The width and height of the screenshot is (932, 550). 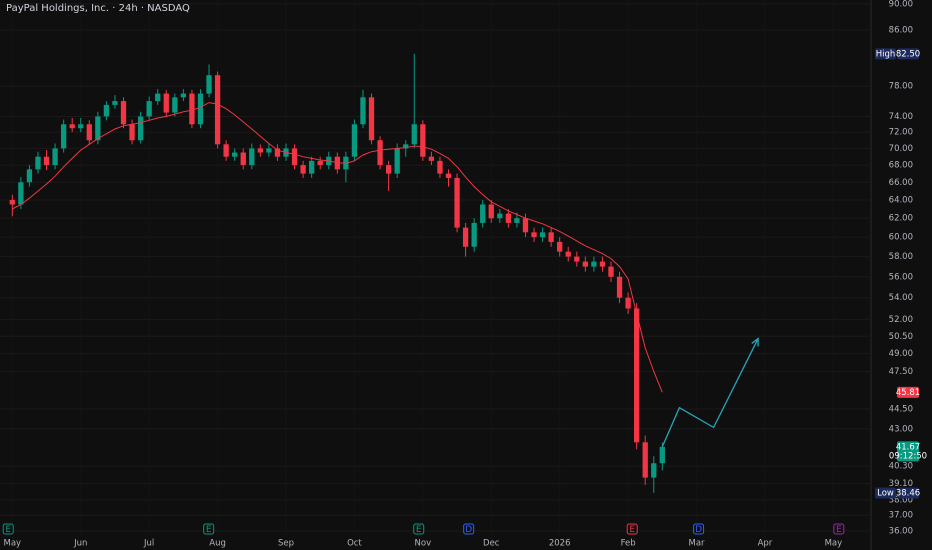 I want to click on y-tick-label: 39.10, so click(x=901, y=484).